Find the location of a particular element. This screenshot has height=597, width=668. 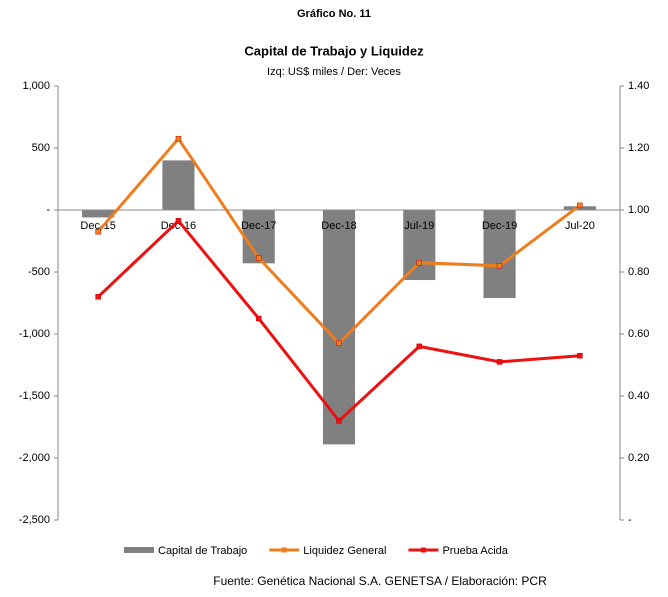

y-tick-label: -2,000 is located at coordinates (34, 458).